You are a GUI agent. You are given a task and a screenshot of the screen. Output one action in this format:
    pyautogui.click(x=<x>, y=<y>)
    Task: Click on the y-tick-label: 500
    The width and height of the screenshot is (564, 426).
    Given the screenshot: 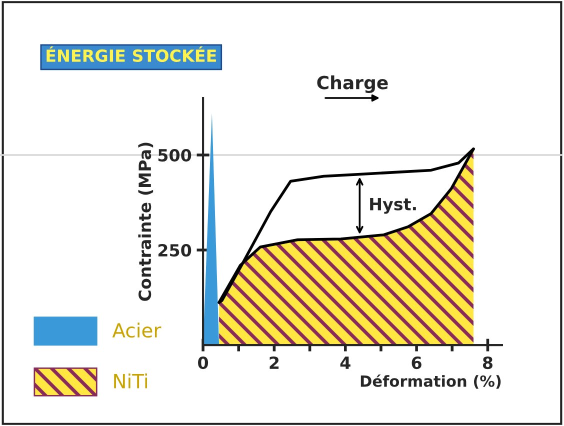 What is the action you would take?
    pyautogui.click(x=175, y=155)
    